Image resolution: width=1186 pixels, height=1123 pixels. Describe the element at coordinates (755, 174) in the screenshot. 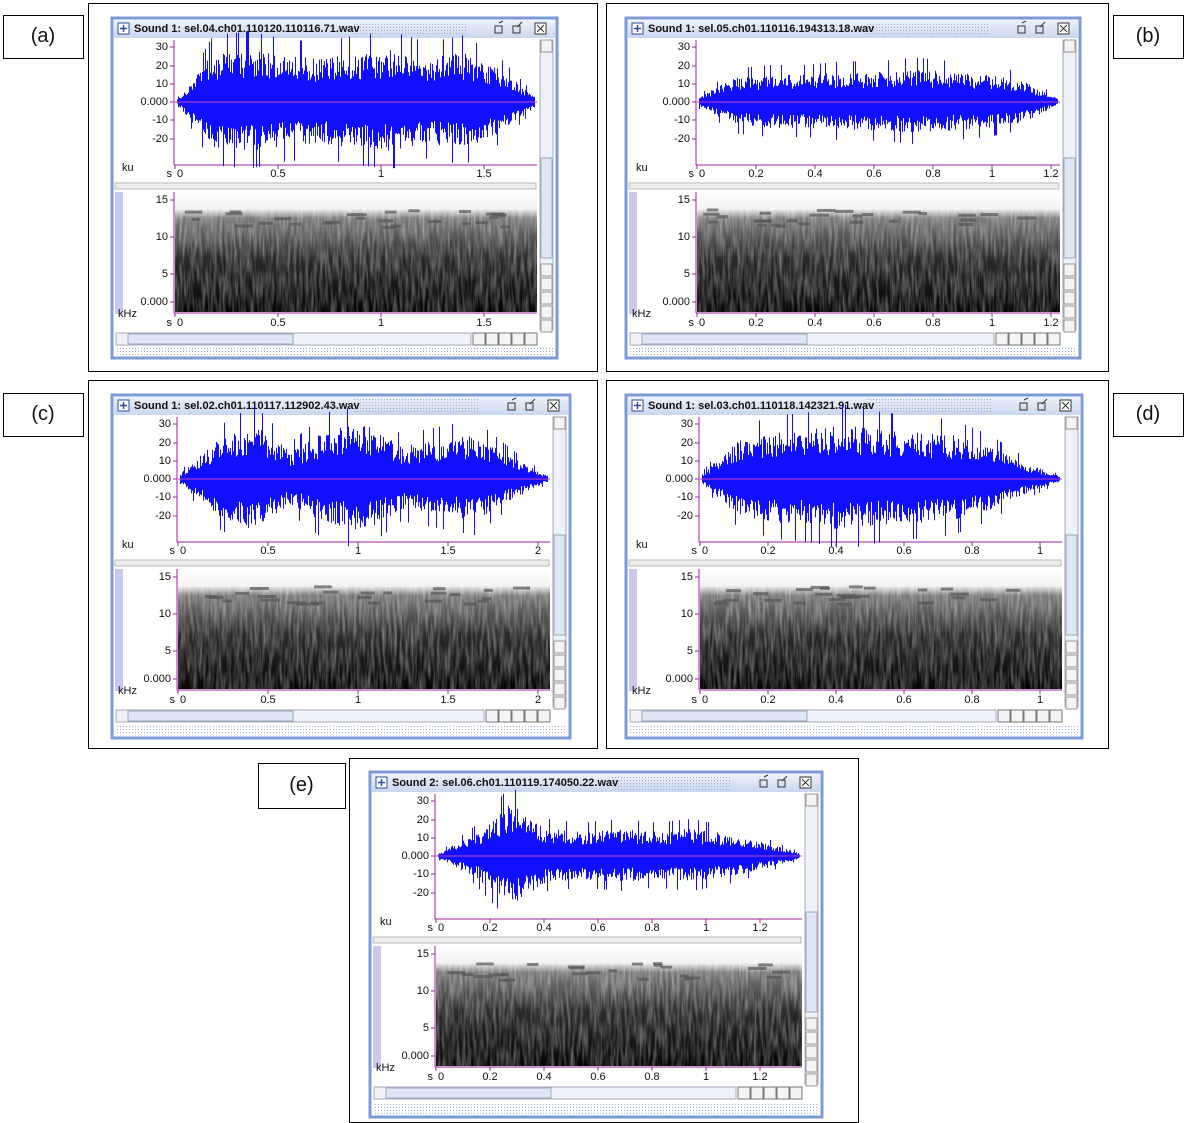

I see `wave-x-tick-label: 0.2` at that location.